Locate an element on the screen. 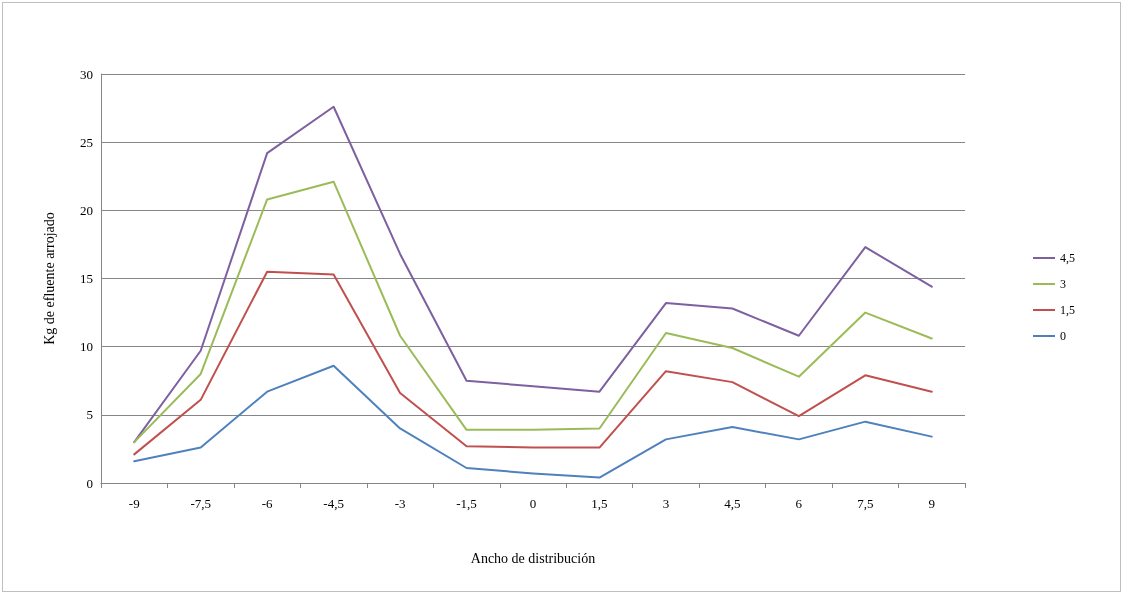 The image size is (1125, 596). x-tick-label: 9 is located at coordinates (932, 503).